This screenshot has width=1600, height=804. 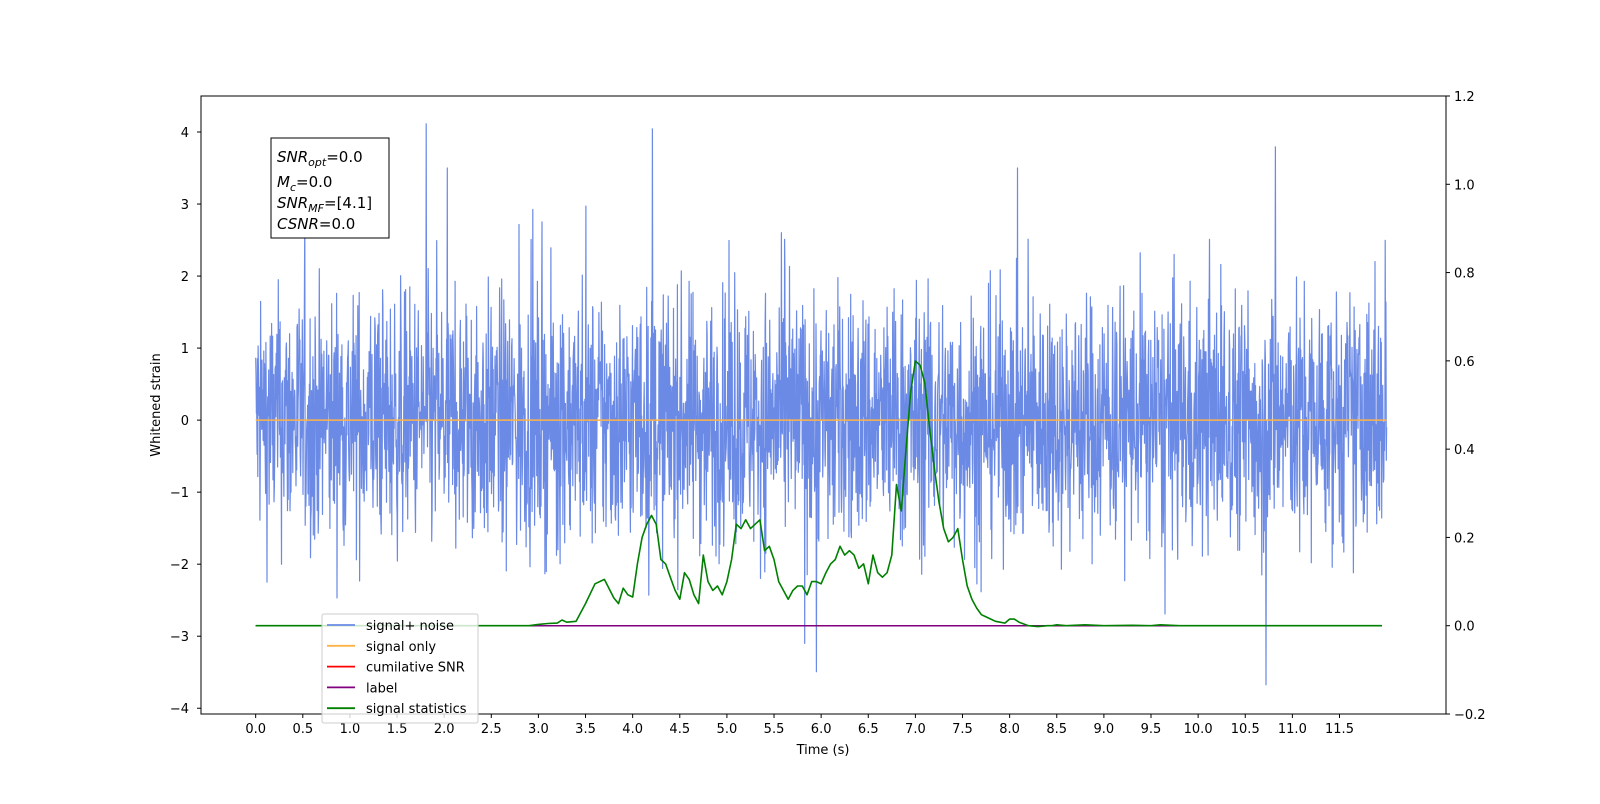 What do you see at coordinates (381, 688) in the screenshot?
I see `legend-label: label` at bounding box center [381, 688].